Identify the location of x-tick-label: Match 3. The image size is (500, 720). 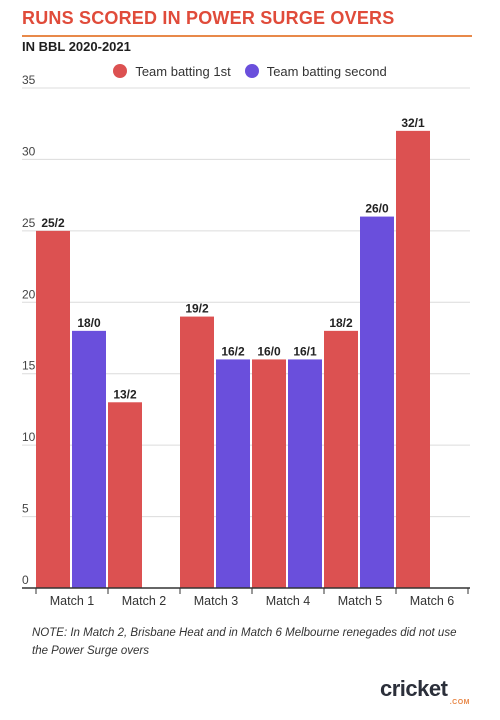
(216, 601).